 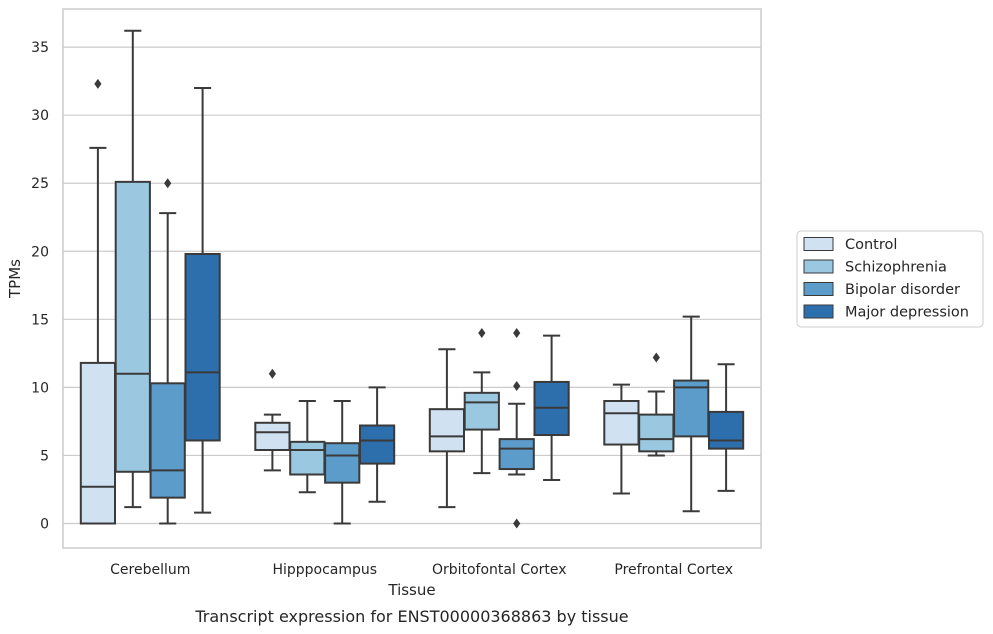 I want to click on y-tick-label: 25, so click(x=40, y=184).